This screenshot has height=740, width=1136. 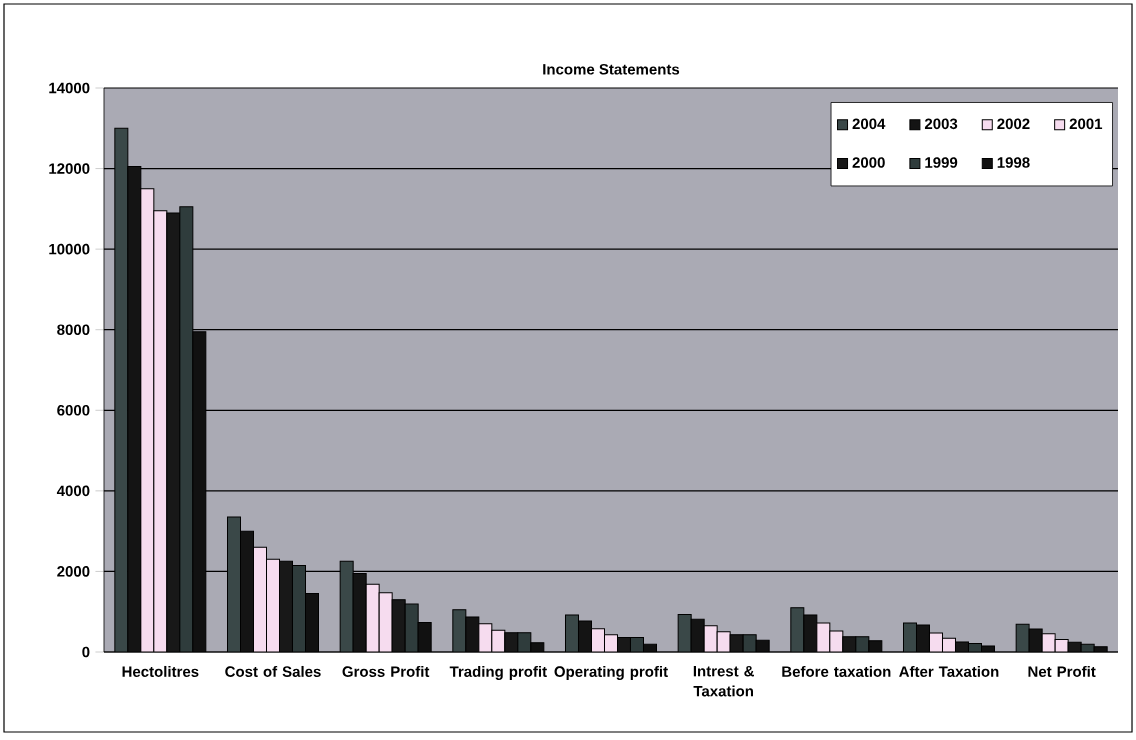 What do you see at coordinates (949, 671) in the screenshot?
I see `x-tick-label: After Taxation` at bounding box center [949, 671].